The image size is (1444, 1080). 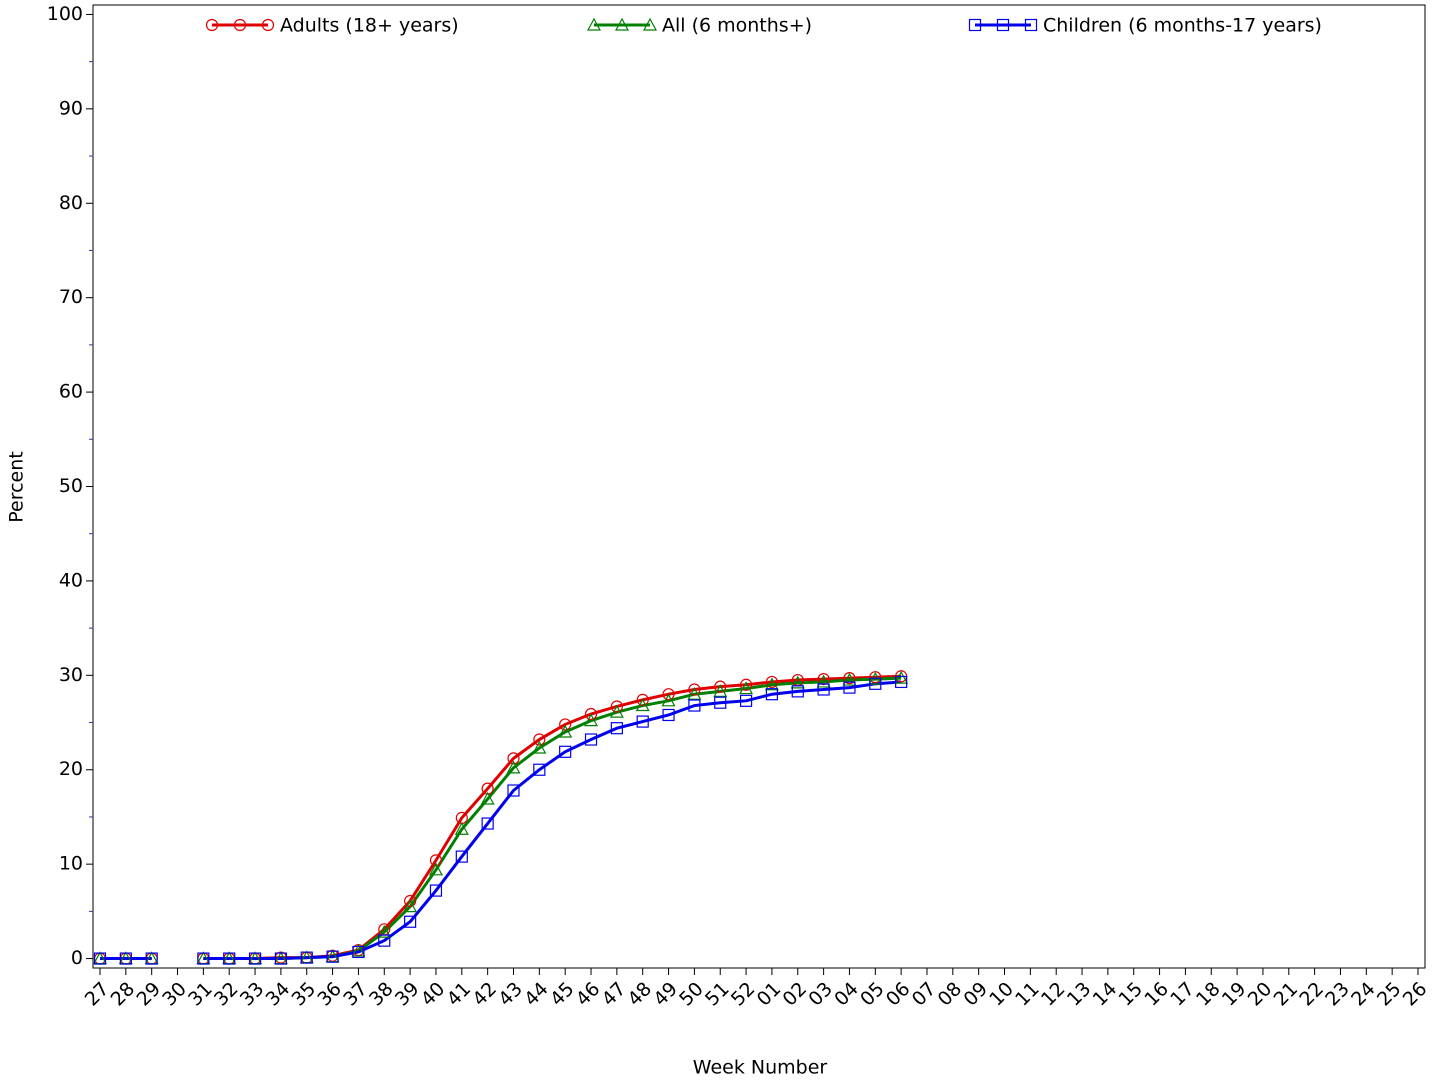 I want to click on y-tick-label: 40, so click(x=71, y=580).